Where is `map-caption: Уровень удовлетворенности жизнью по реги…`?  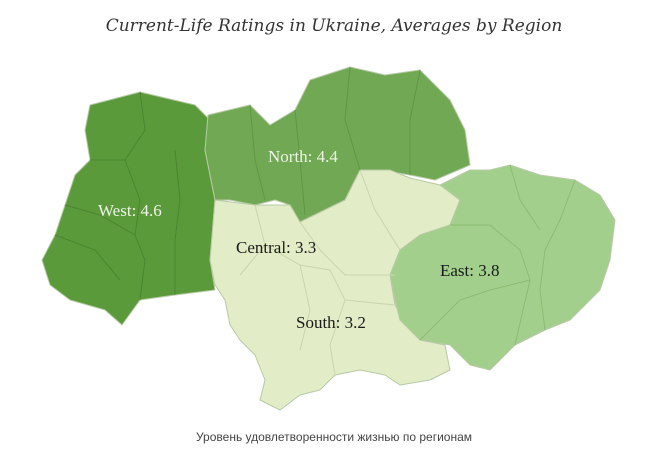 map-caption: Уровень удовлетворенности жизнью по реги… is located at coordinates (334, 437).